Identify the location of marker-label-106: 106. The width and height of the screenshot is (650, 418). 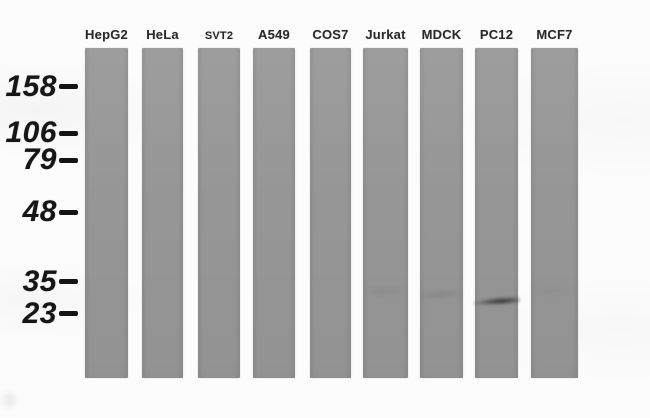
(31, 132).